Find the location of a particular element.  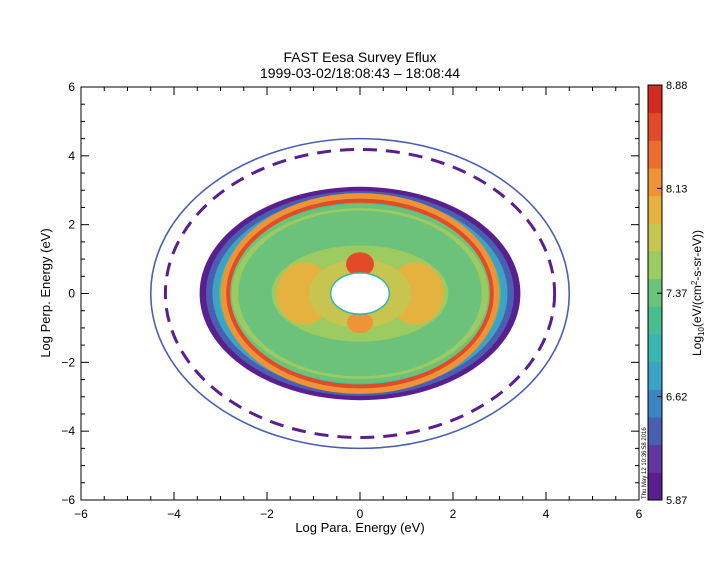

colorbar-label-sub: 10 is located at coordinates (701, 331).